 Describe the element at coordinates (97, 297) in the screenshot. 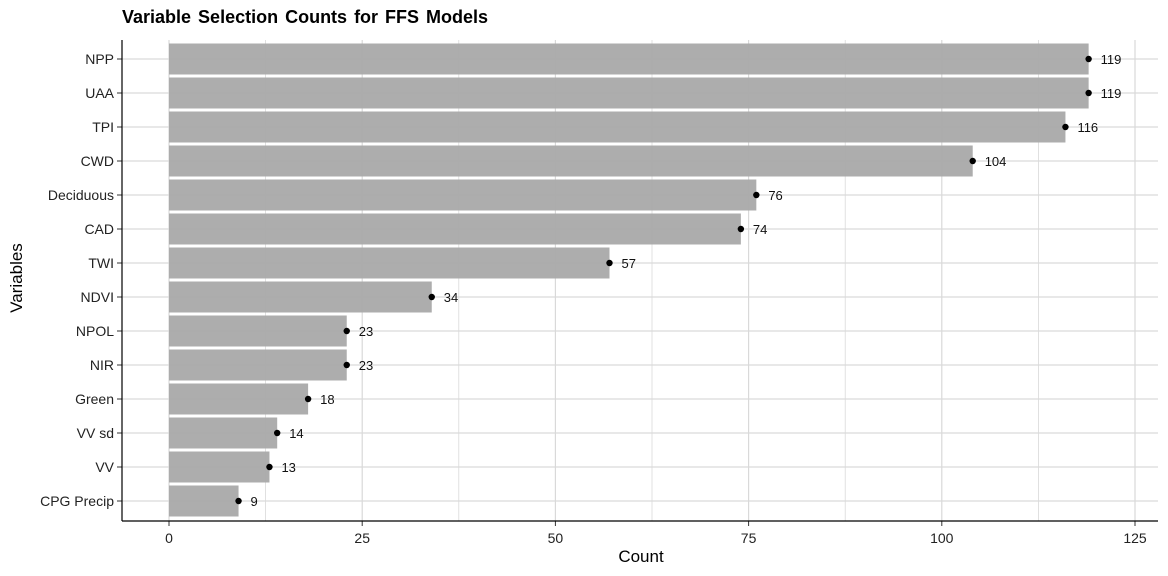

I see `y-tick-label: NDVI` at that location.